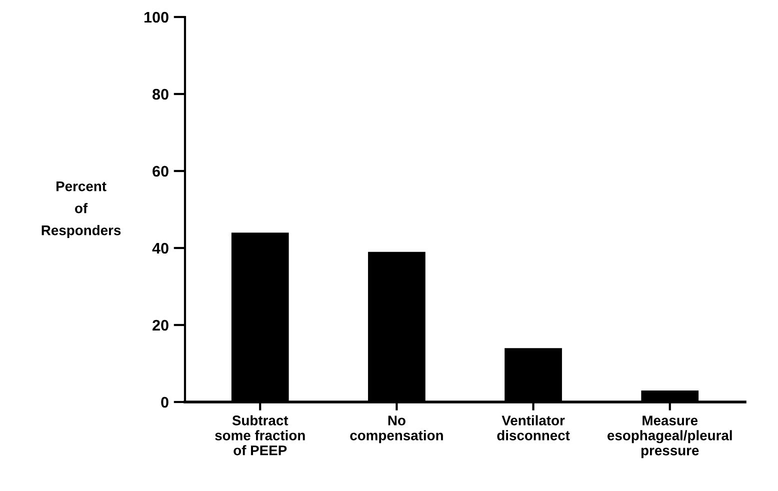 This screenshot has height=491, width=778. I want to click on x-tick-label: Measure esophageal/pleural pressure, so click(670, 437).